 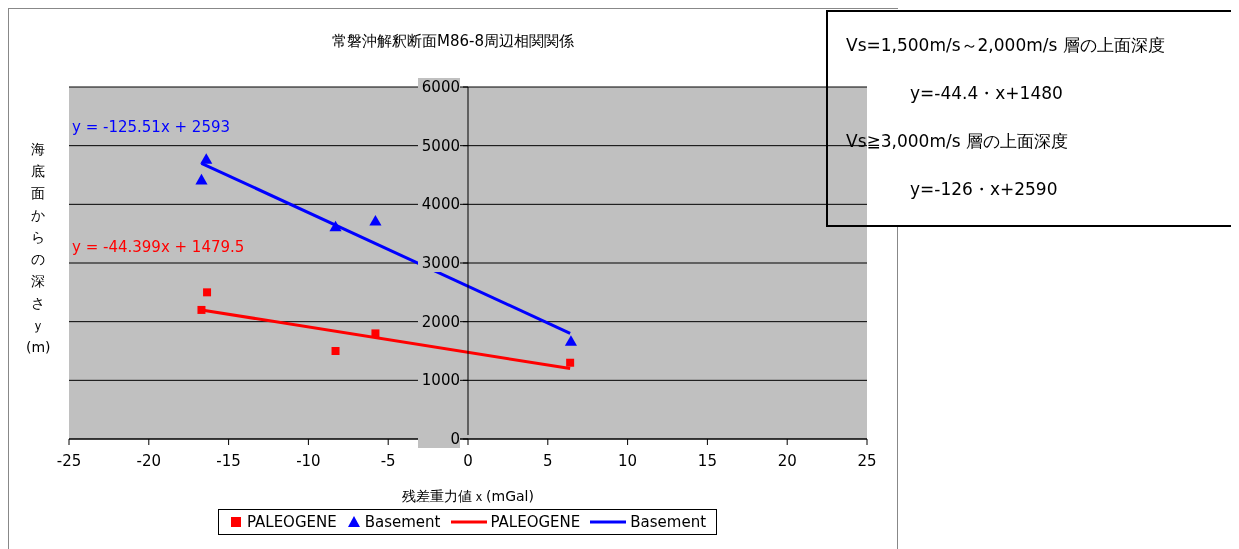 I want to click on y-tick-label: 0, so click(x=455, y=439).